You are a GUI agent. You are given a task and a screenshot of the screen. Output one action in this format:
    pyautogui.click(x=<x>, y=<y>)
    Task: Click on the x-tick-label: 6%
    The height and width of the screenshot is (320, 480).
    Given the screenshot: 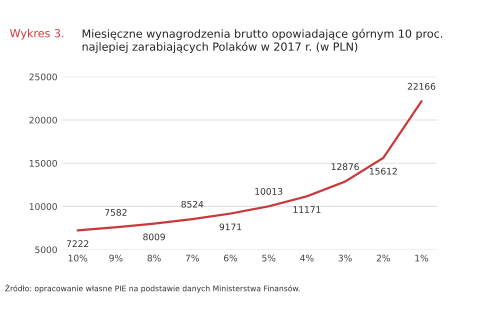 What is the action you would take?
    pyautogui.click(x=231, y=258)
    